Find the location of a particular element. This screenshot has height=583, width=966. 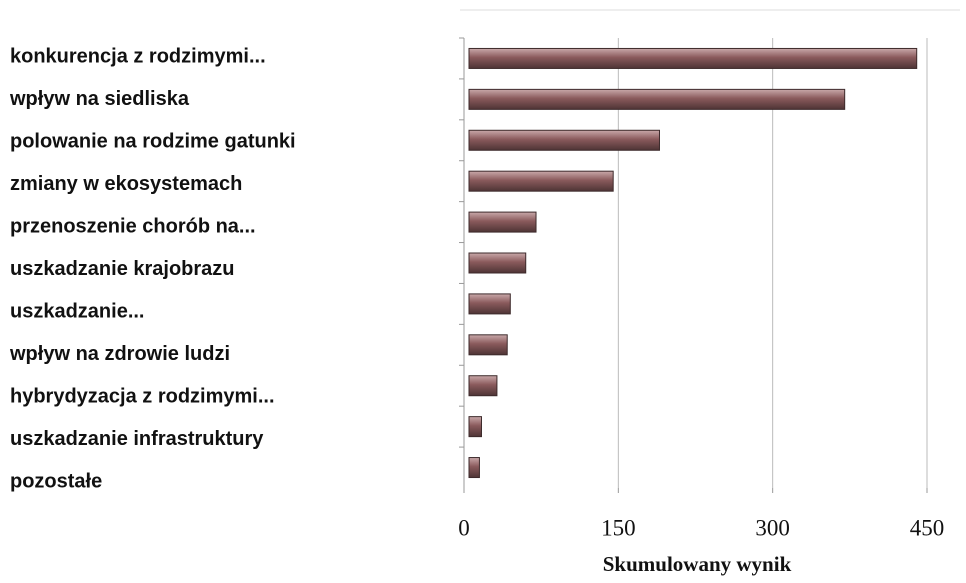

x-tick-label: 450 is located at coordinates (927, 527).